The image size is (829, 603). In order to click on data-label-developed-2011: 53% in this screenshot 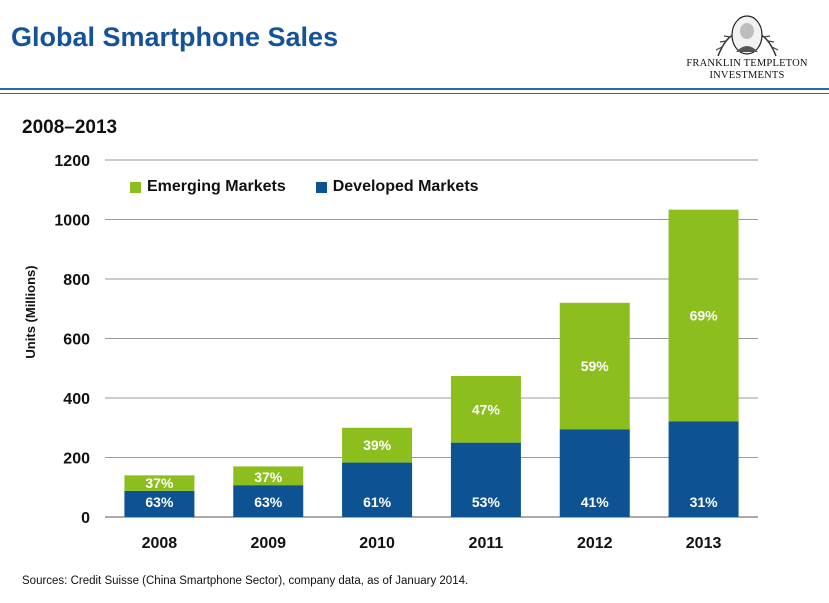, I will do `click(486, 502)`.